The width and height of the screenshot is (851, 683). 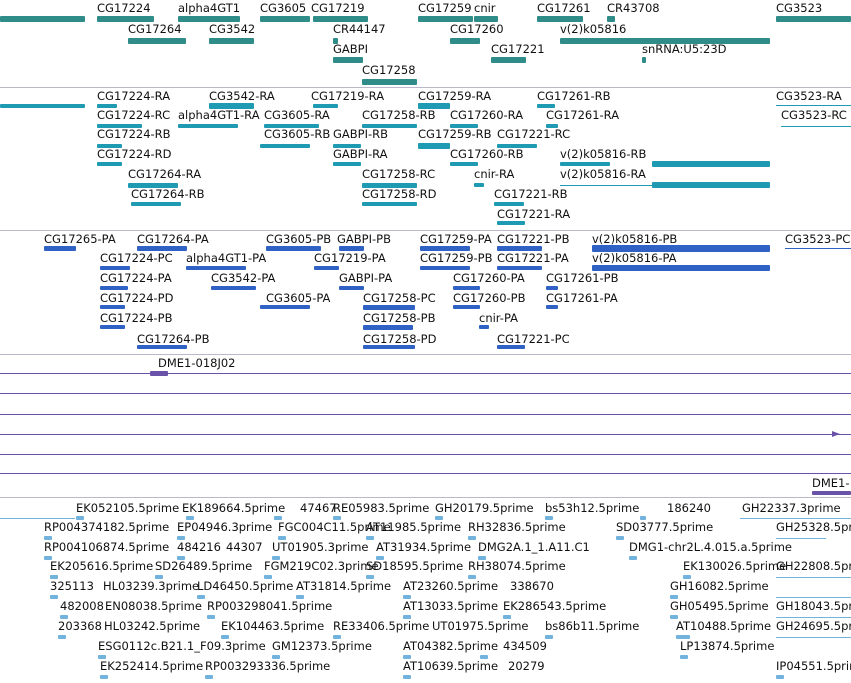 I want to click on gene-label: CG17259, so click(x=445, y=8).